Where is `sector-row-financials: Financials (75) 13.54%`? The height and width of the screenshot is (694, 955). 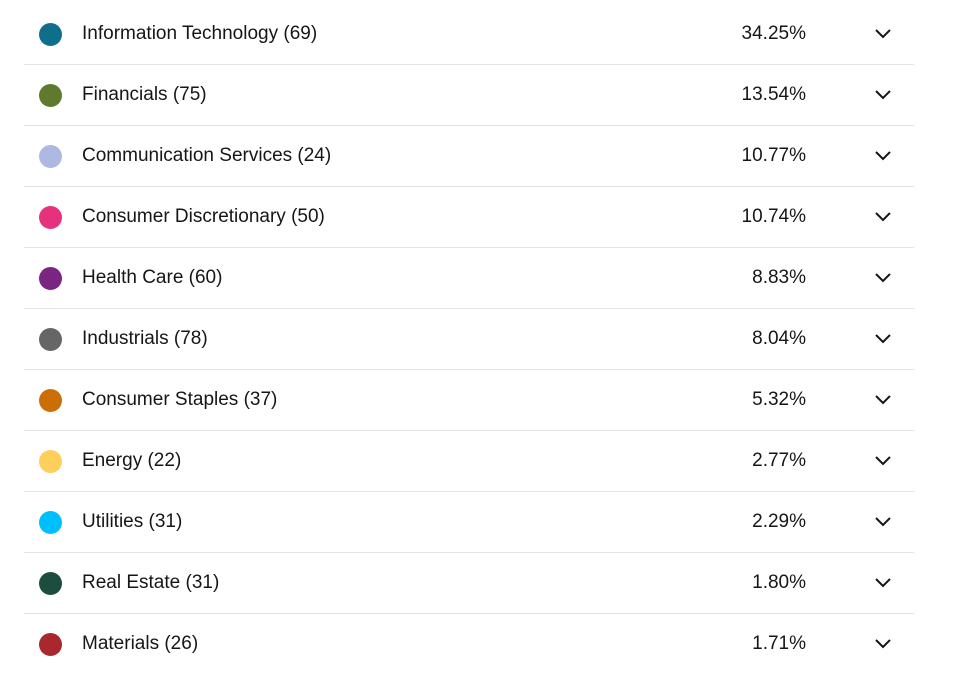
sector-row-financials: Financials (75) 13.54% is located at coordinates (469, 95).